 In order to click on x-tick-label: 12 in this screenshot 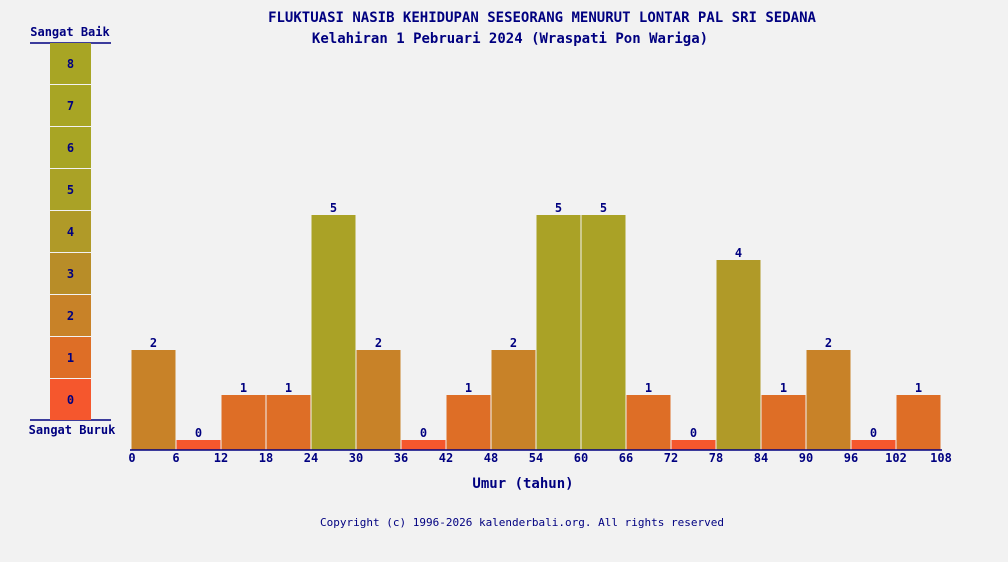, I will do `click(221, 458)`.